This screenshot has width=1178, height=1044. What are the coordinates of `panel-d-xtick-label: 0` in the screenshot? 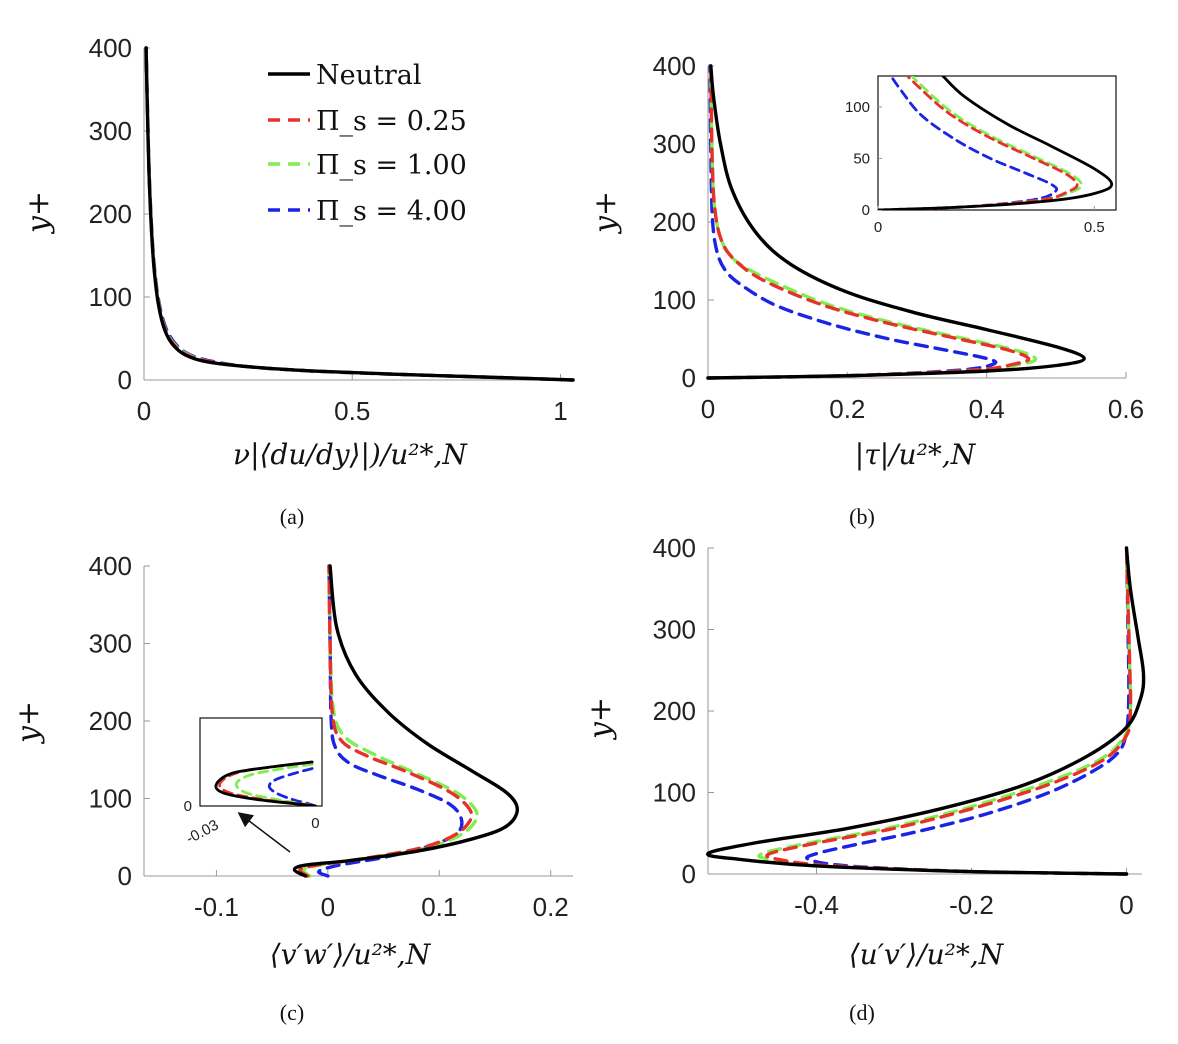 It's located at (1126, 905).